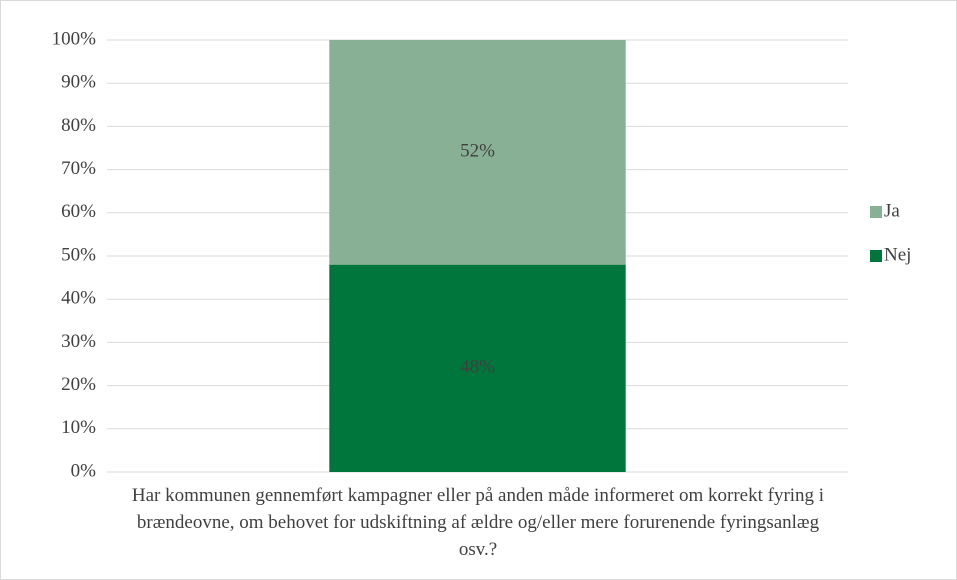  What do you see at coordinates (78, 341) in the screenshot?
I see `y-tick-label: 30%` at bounding box center [78, 341].